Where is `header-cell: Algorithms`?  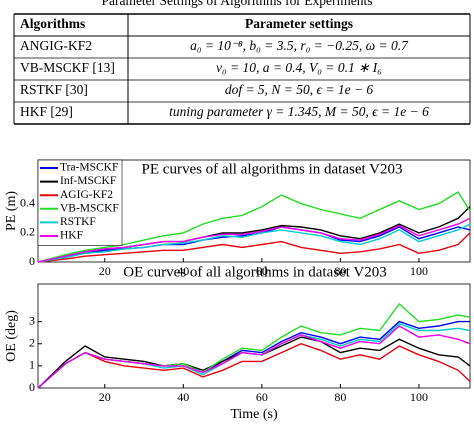 header-cell: Algorithms is located at coordinates (52, 23).